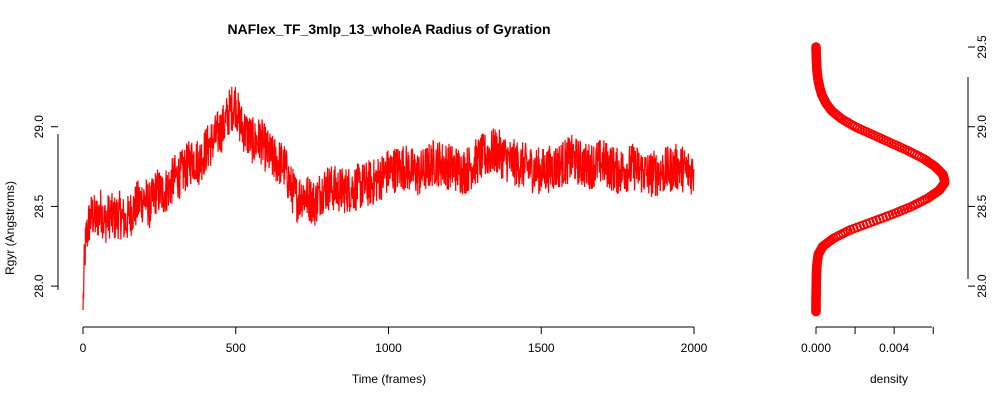  I want to click on x-tick-label: 1500, so click(541, 348).